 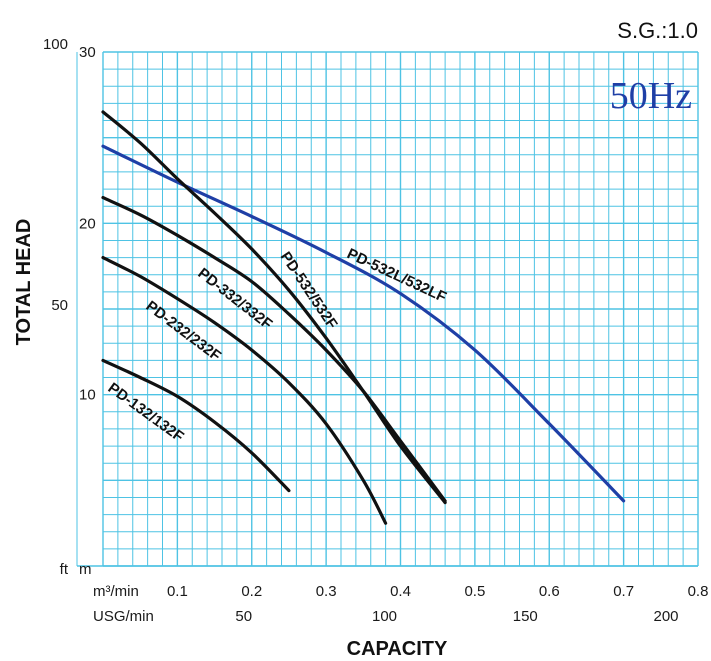 What do you see at coordinates (123, 616) in the screenshot?
I see `x-unit-secondary: USG/min` at bounding box center [123, 616].